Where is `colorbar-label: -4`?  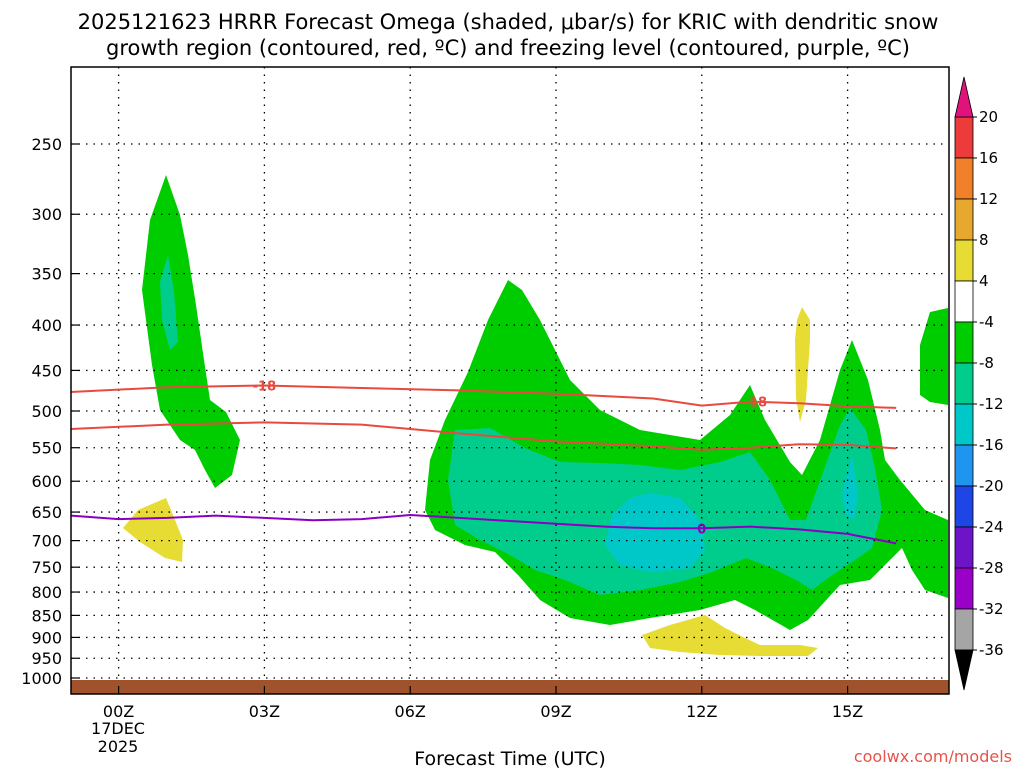 colorbar-label: -4 is located at coordinates (986, 322).